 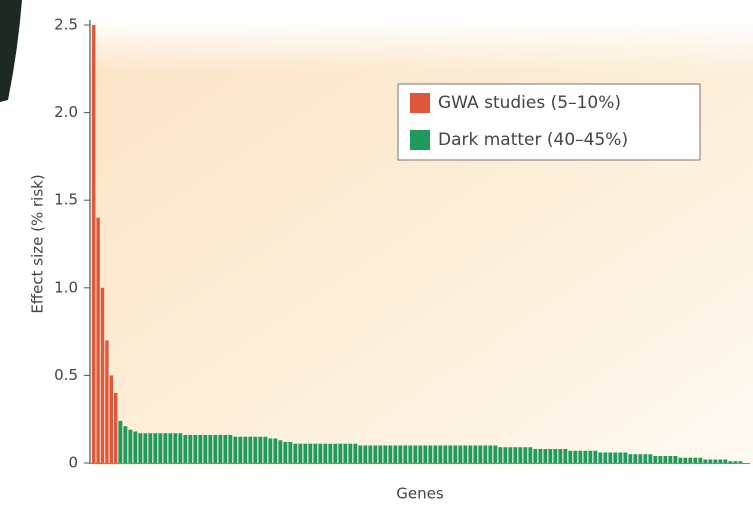 What do you see at coordinates (529, 103) in the screenshot?
I see `legend-label: GWA studies (5–10%)` at bounding box center [529, 103].